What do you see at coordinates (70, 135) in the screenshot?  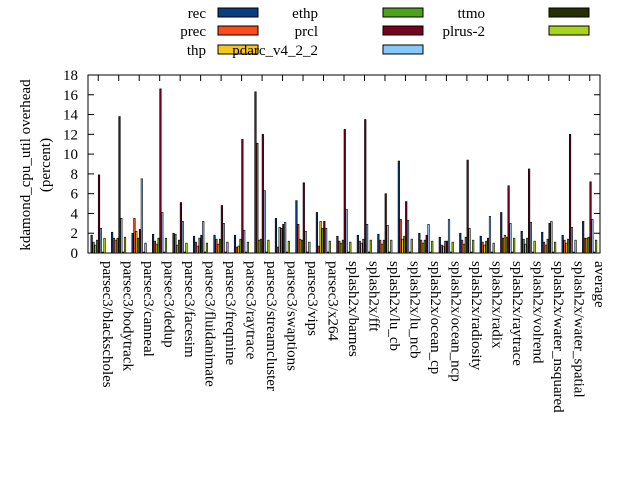 I see `y-tick-label: 12` at bounding box center [70, 135].